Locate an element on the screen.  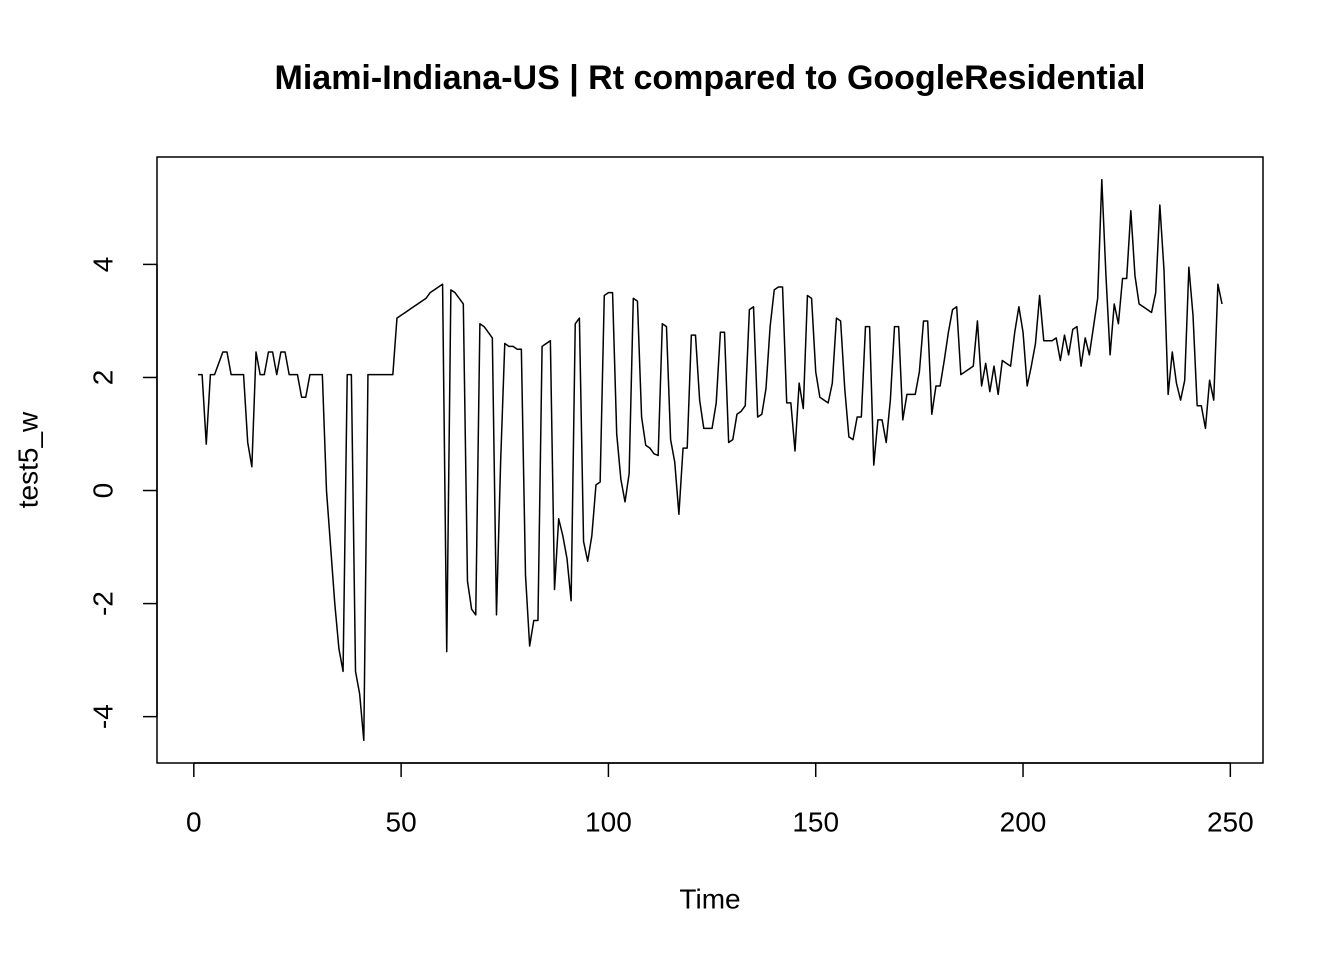
y-tick-label: -4 is located at coordinates (102, 716).